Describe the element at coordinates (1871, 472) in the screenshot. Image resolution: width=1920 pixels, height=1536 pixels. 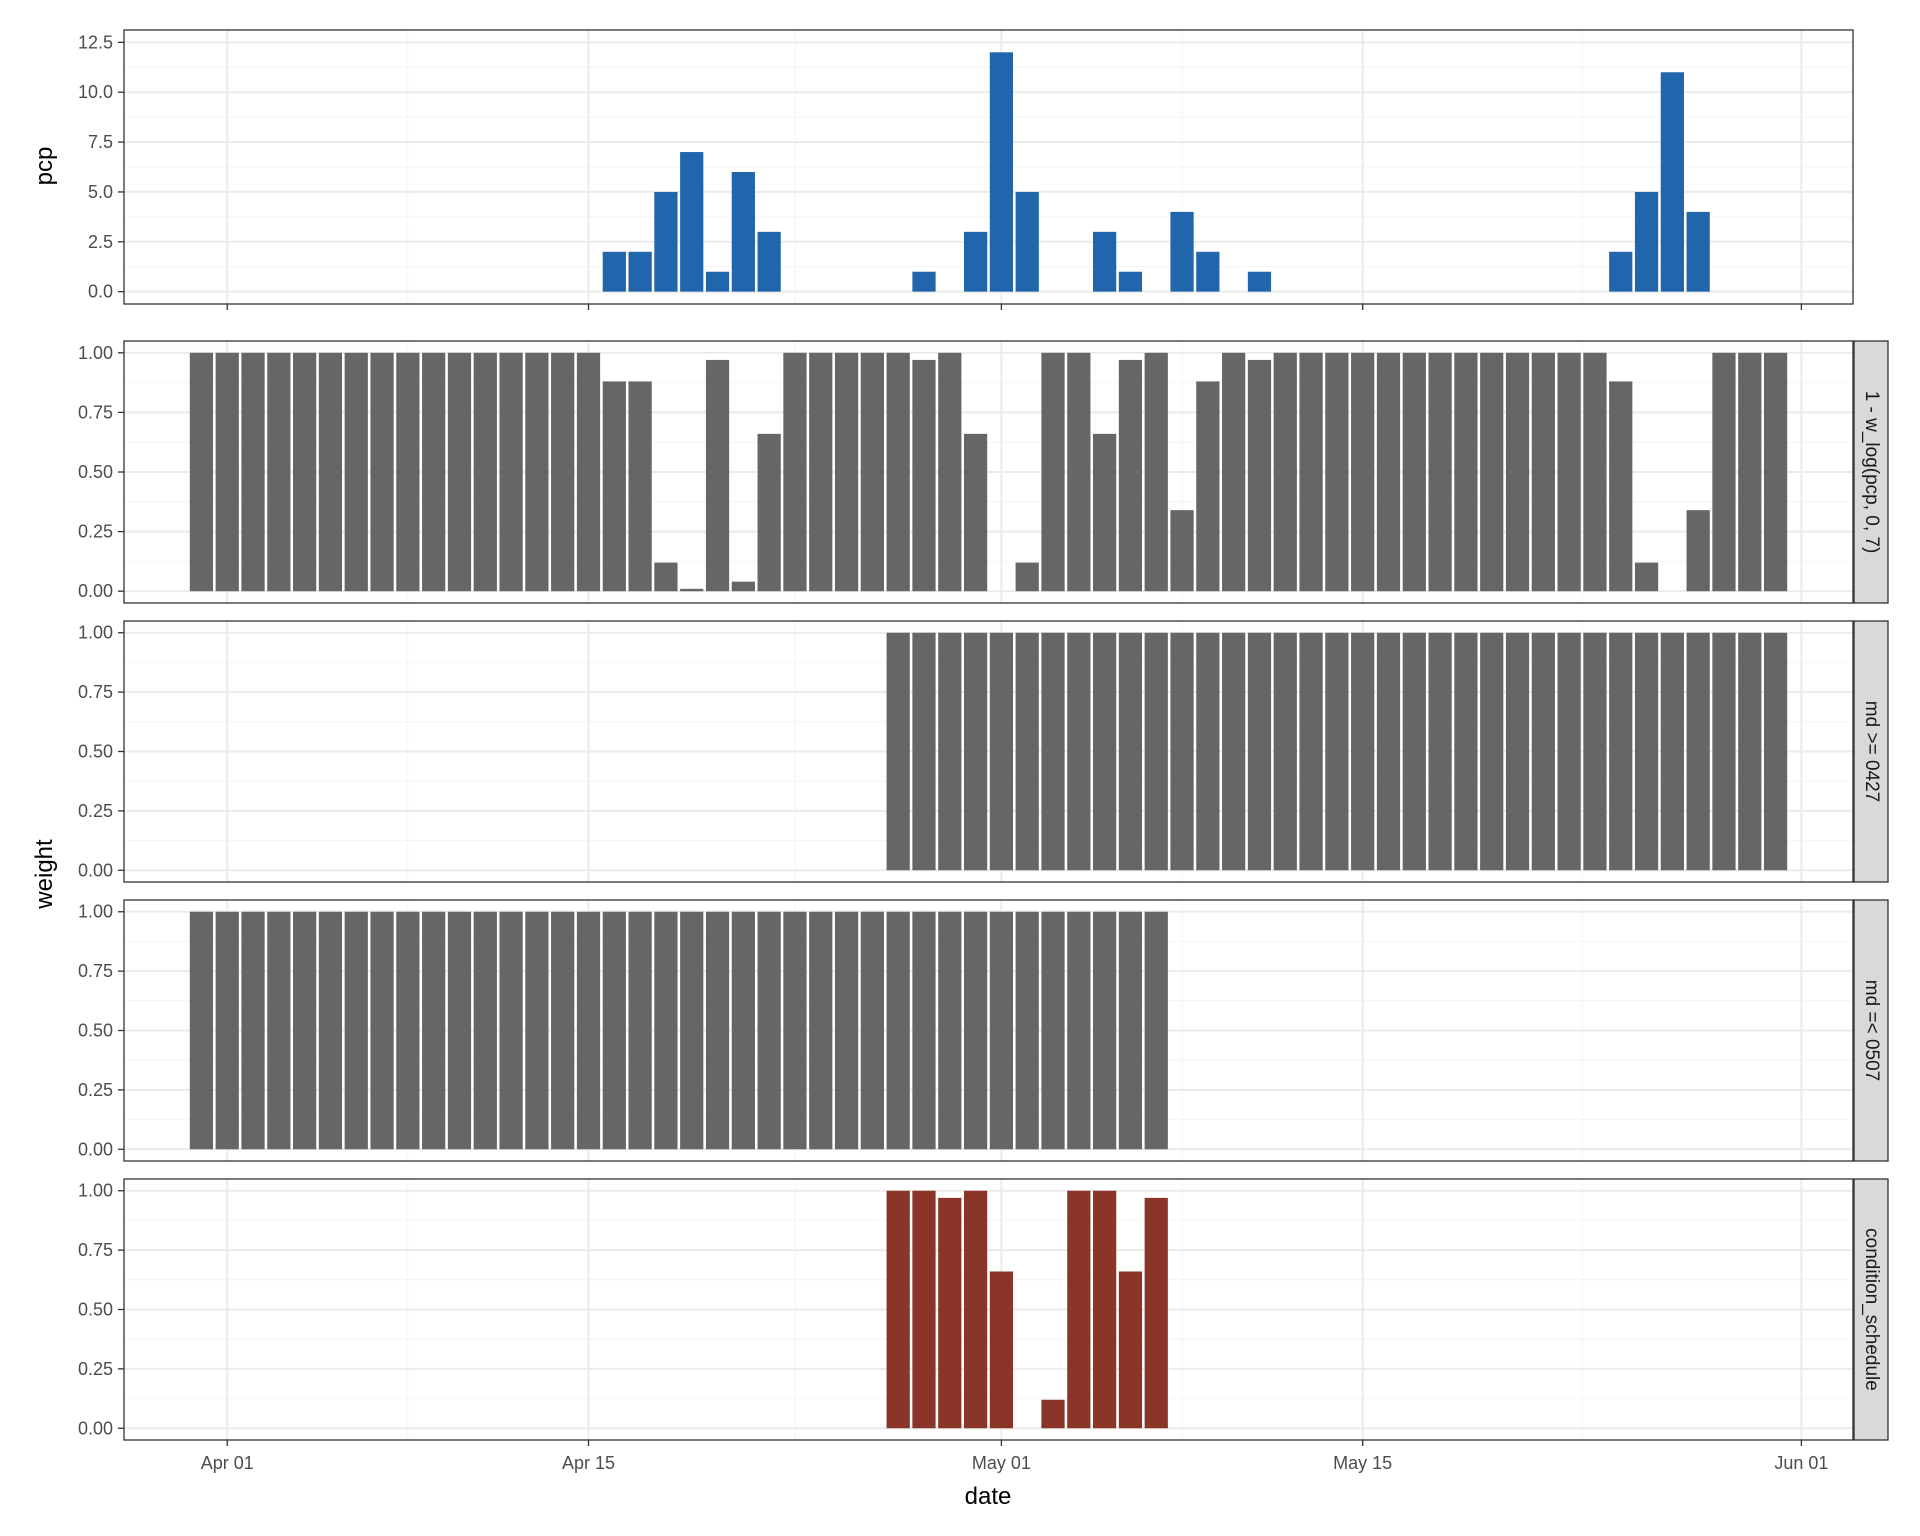
I see `facet-strip-label: 1 - w_log(pcp, 0, 7)` at that location.